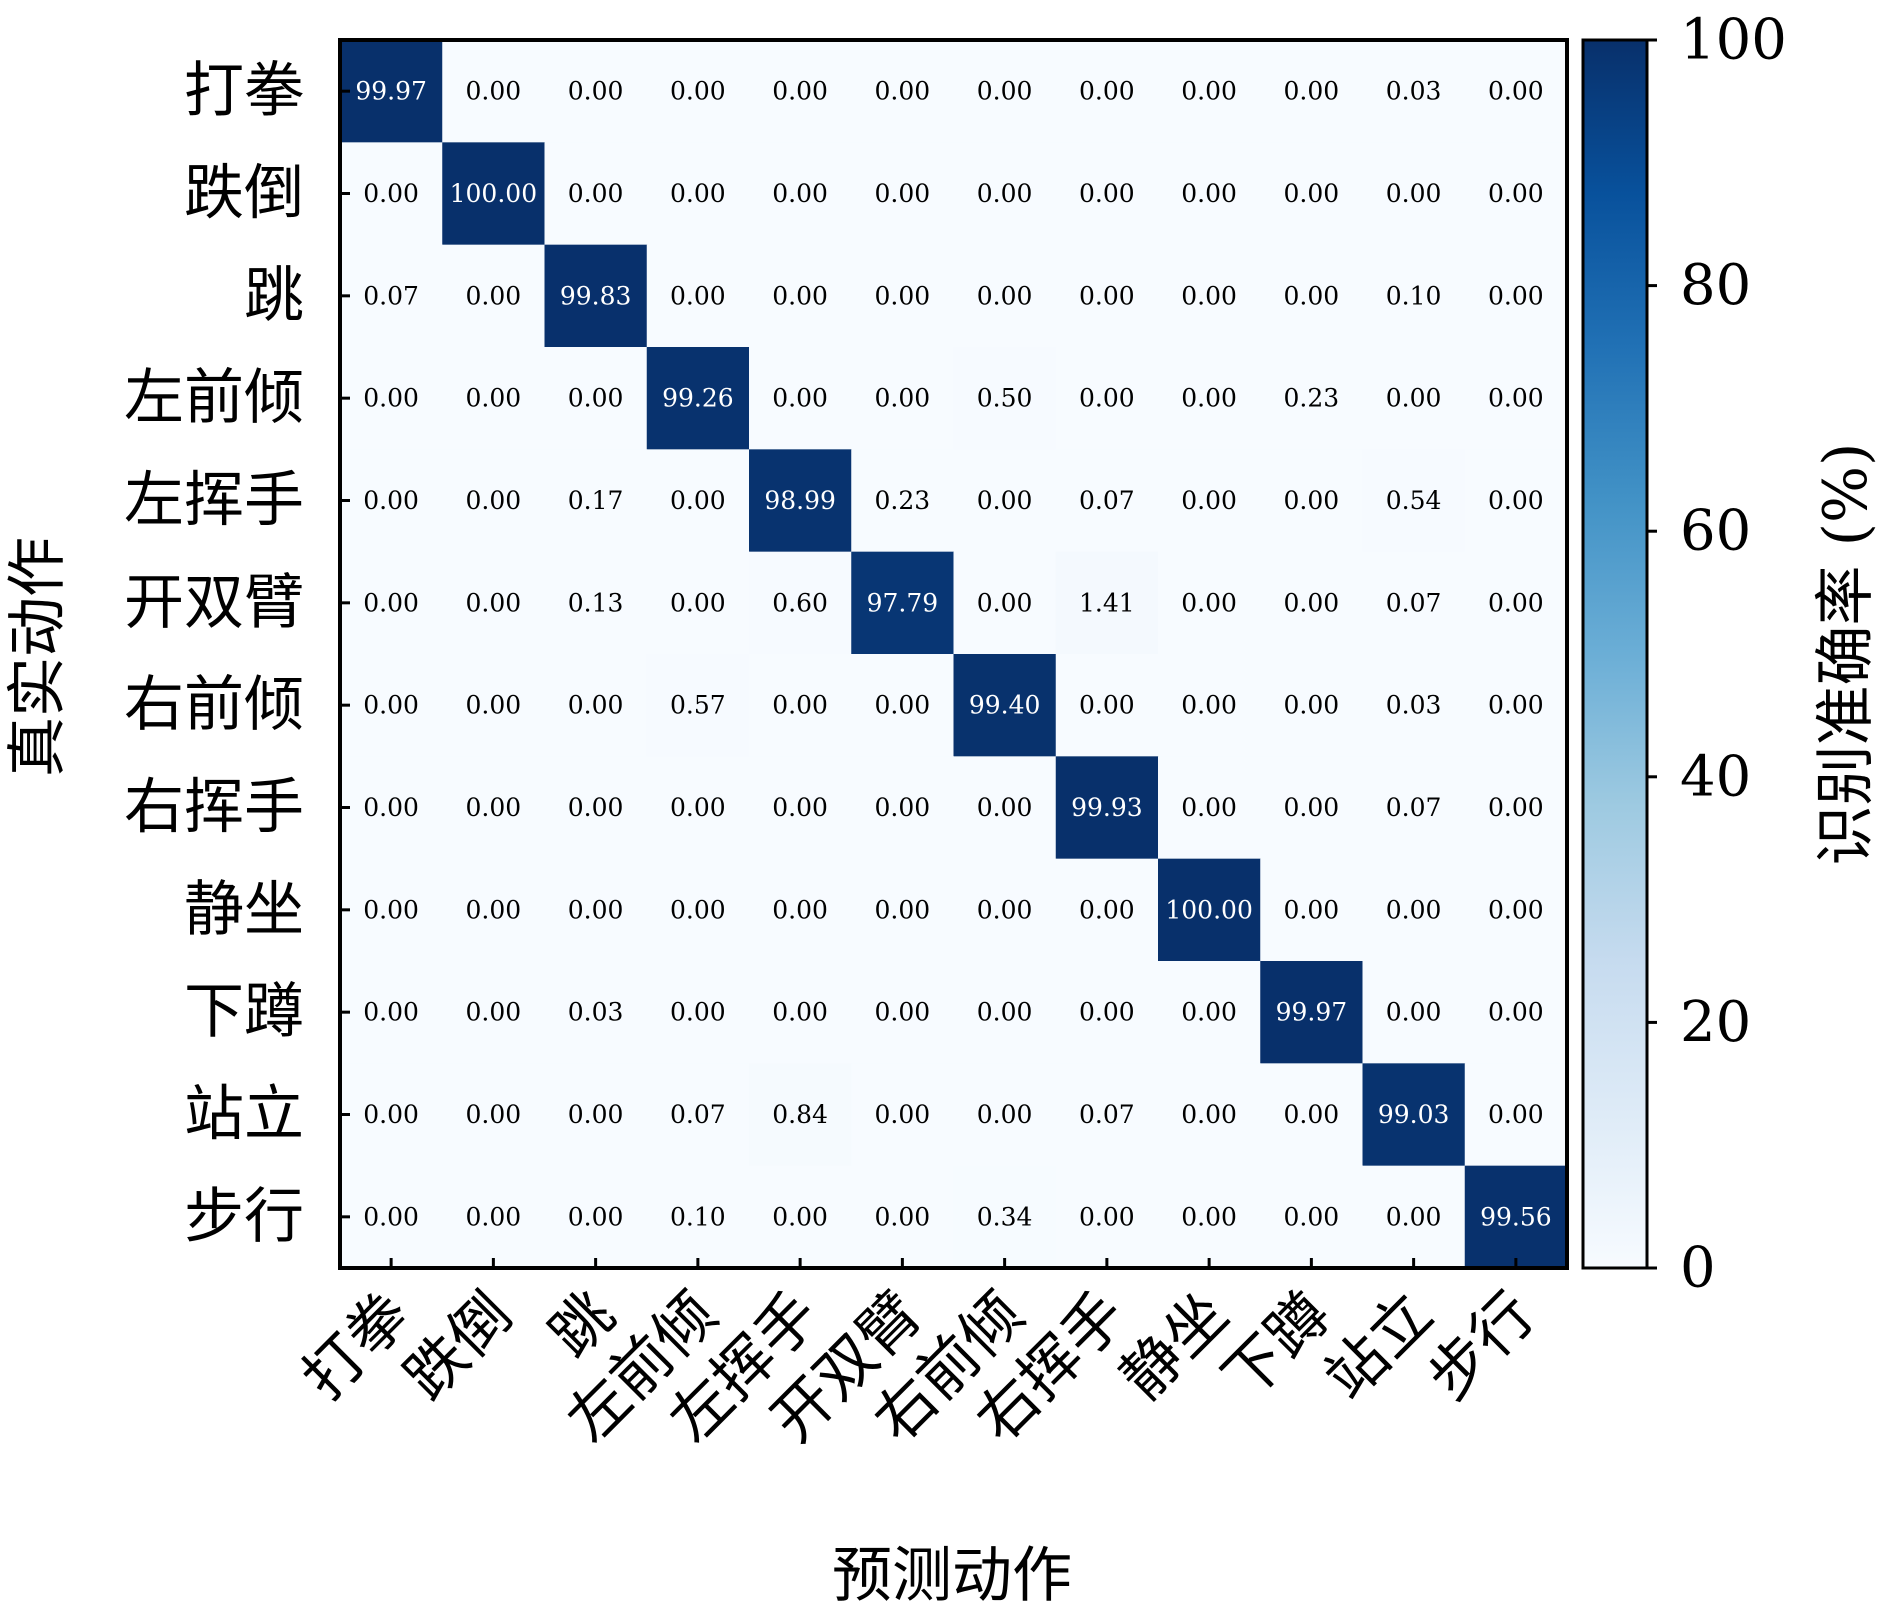 The width and height of the screenshot is (1890, 1608). What do you see at coordinates (459, 1346) in the screenshot?
I see `x-tick-label: 跌倒` at bounding box center [459, 1346].